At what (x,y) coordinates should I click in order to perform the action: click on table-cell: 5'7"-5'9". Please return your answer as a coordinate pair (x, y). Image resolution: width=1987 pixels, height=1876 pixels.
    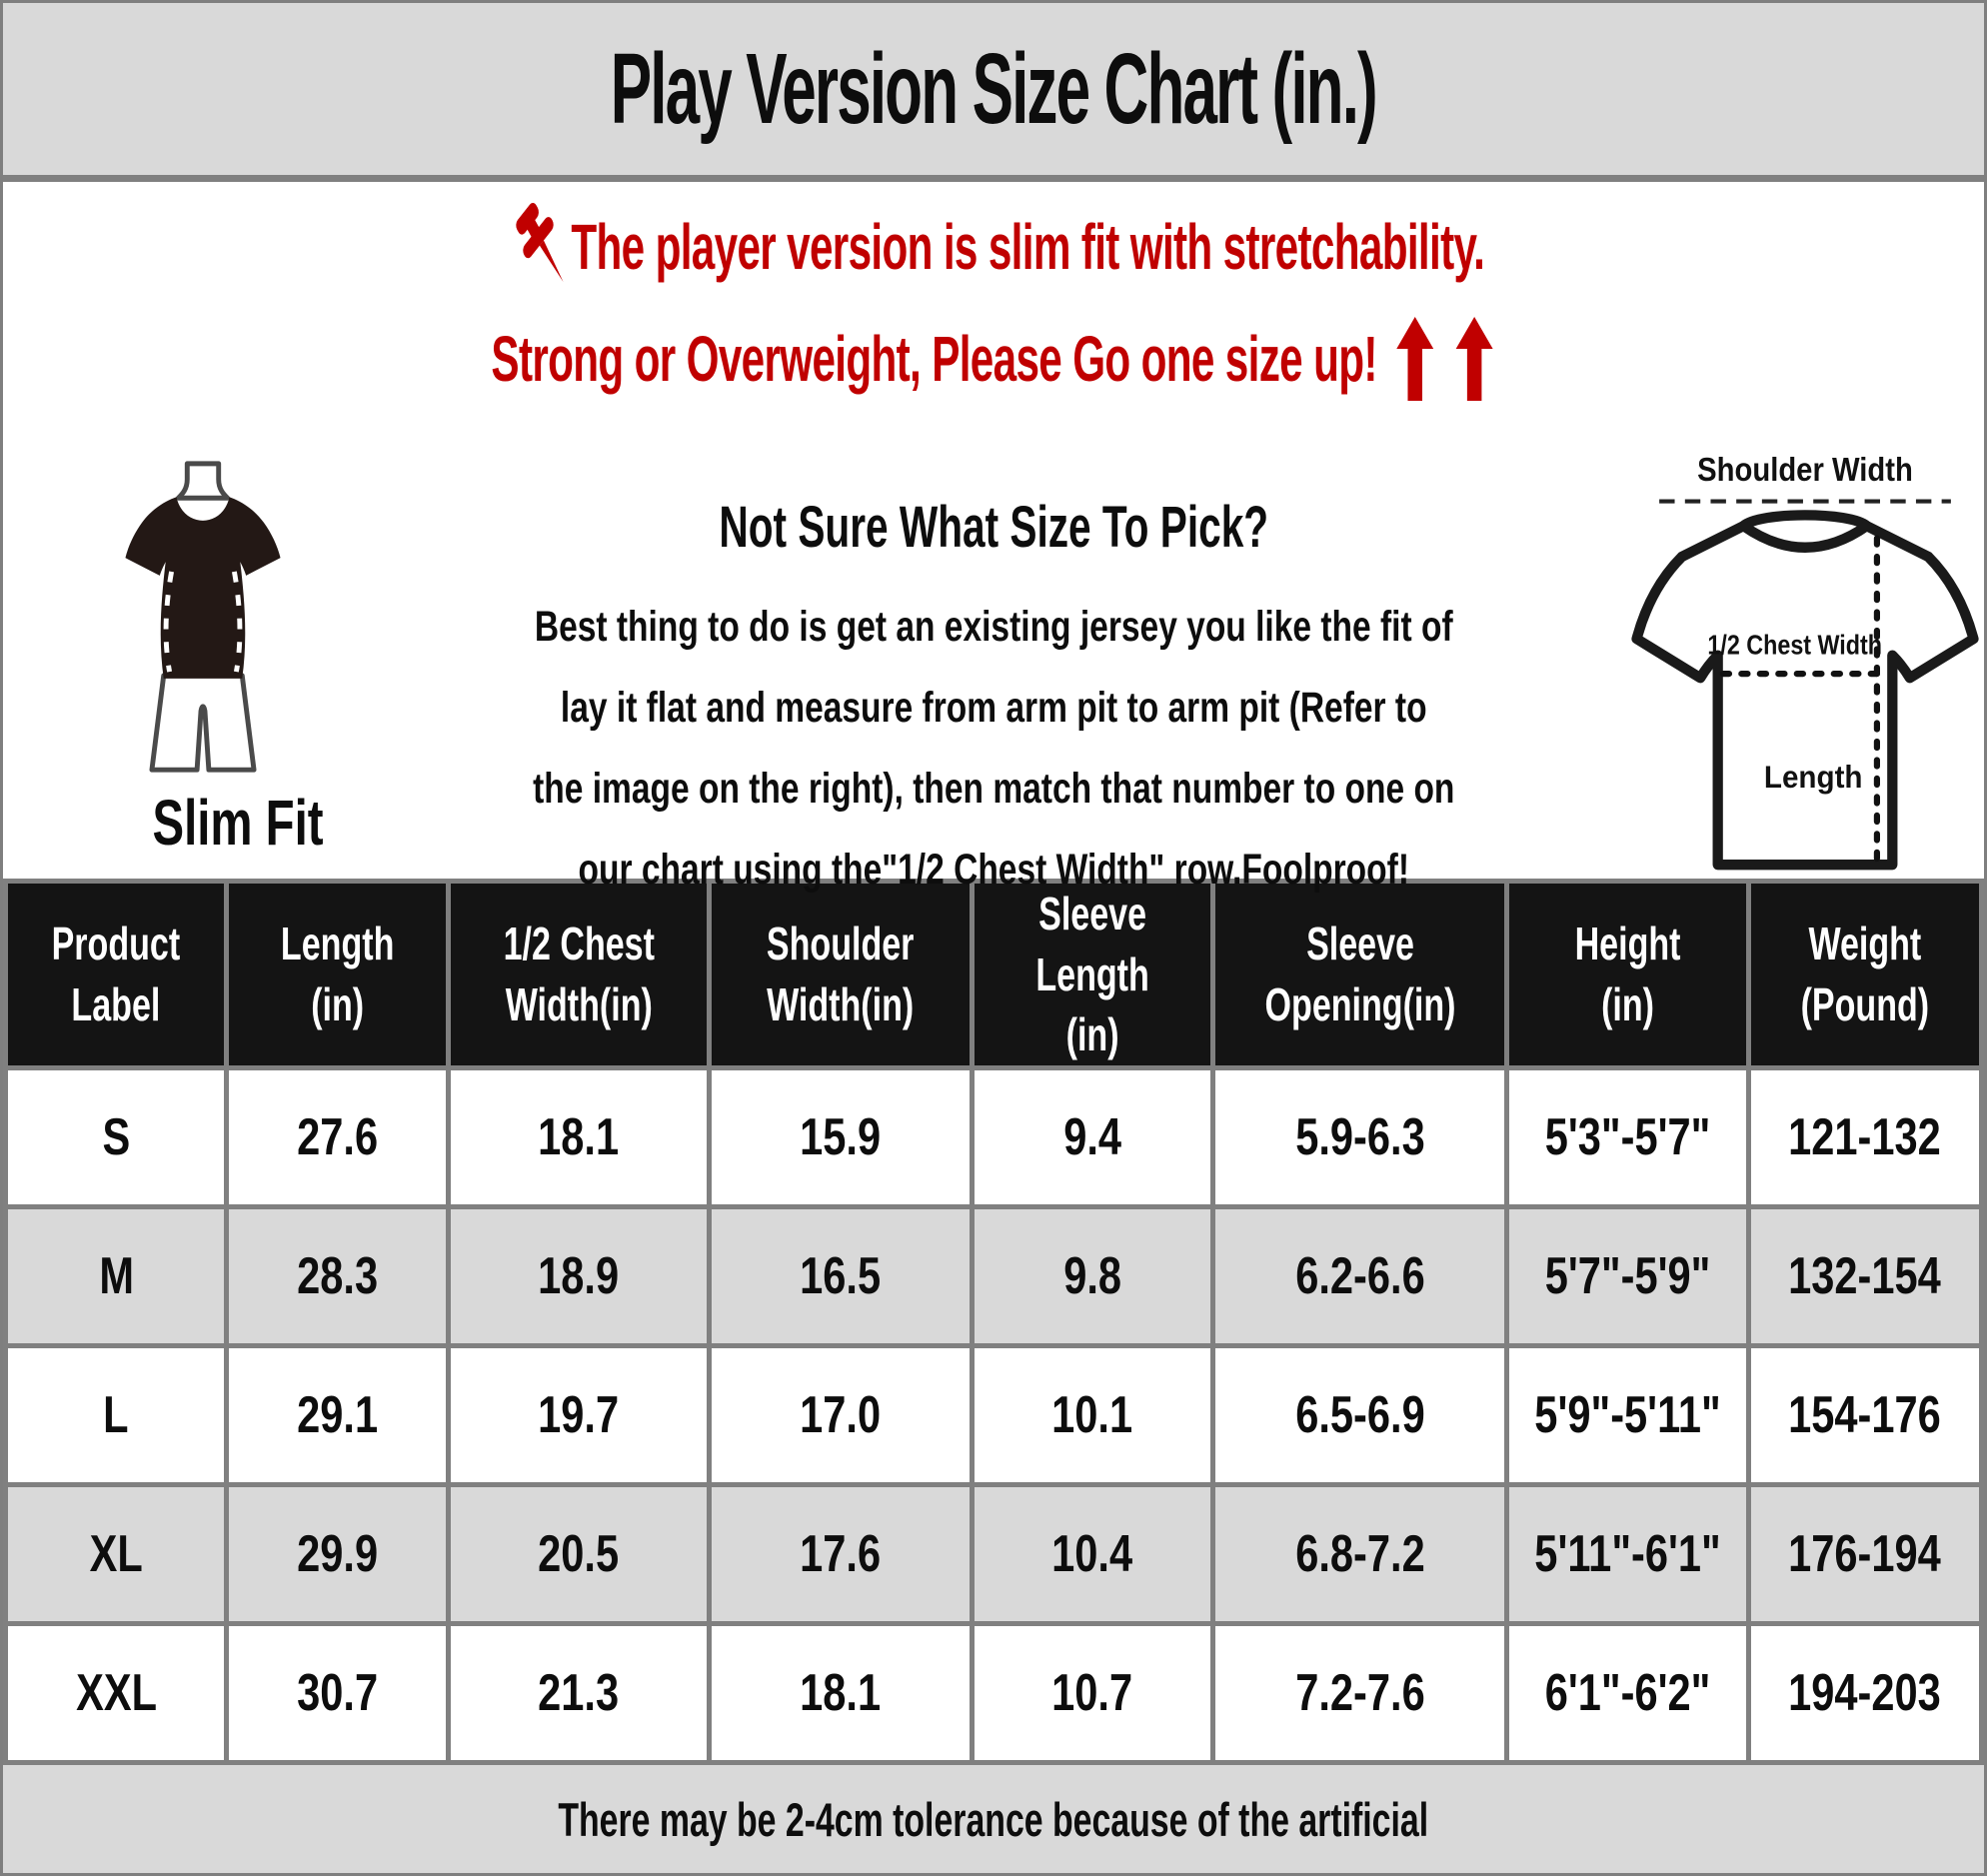
    Looking at the image, I should click on (1627, 1276).